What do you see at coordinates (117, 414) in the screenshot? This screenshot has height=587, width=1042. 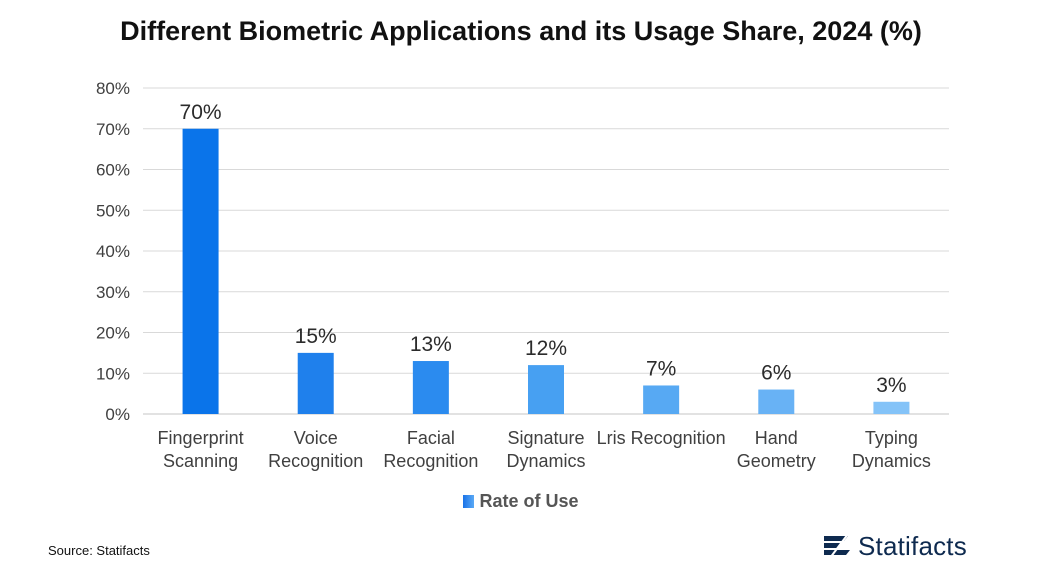 I see `y-tick-label: 0%` at bounding box center [117, 414].